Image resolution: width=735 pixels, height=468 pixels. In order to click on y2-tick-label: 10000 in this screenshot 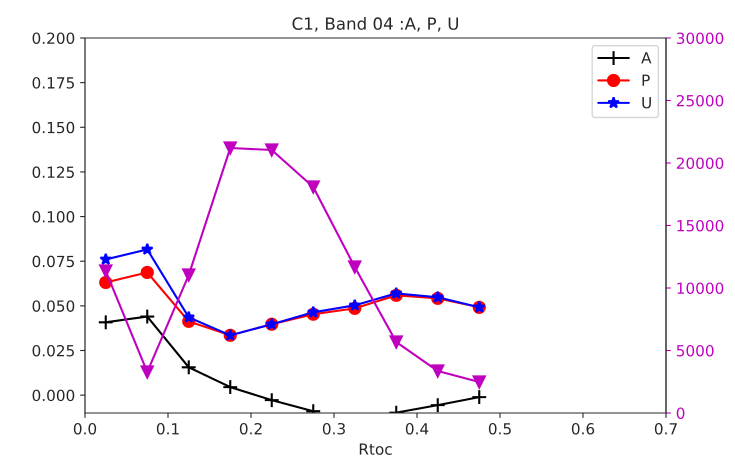, I will do `click(700, 288)`.